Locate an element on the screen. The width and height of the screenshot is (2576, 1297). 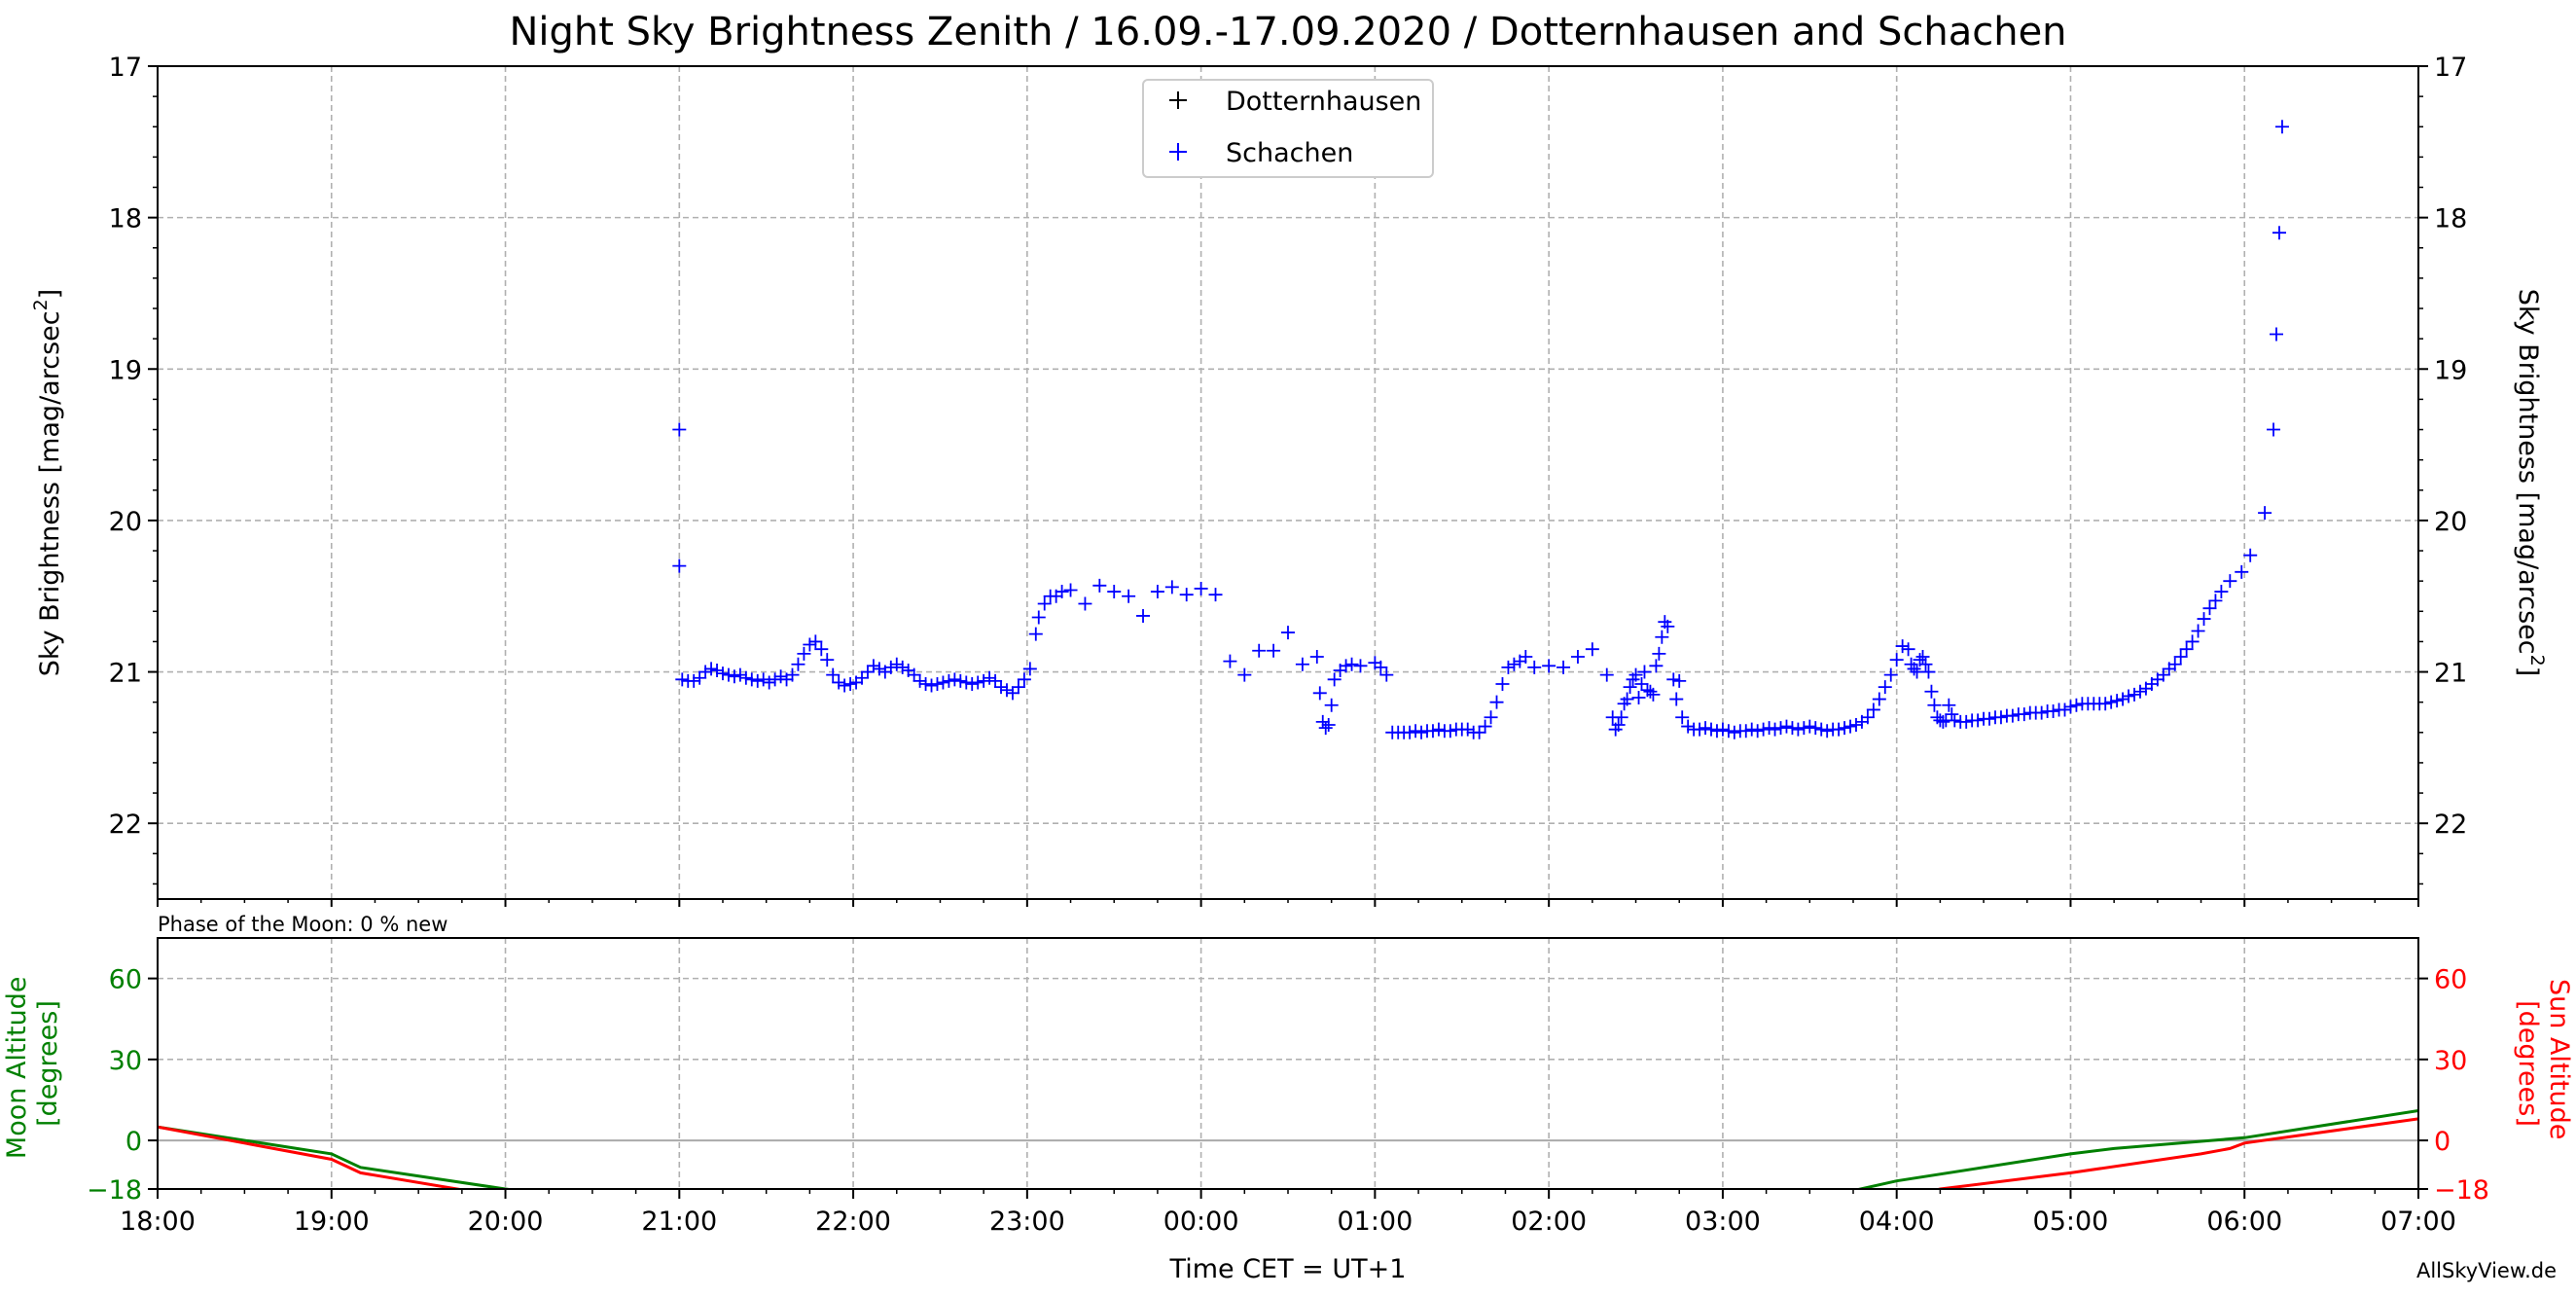
time-xtick-label-20:00: 20:00 is located at coordinates (506, 1222).